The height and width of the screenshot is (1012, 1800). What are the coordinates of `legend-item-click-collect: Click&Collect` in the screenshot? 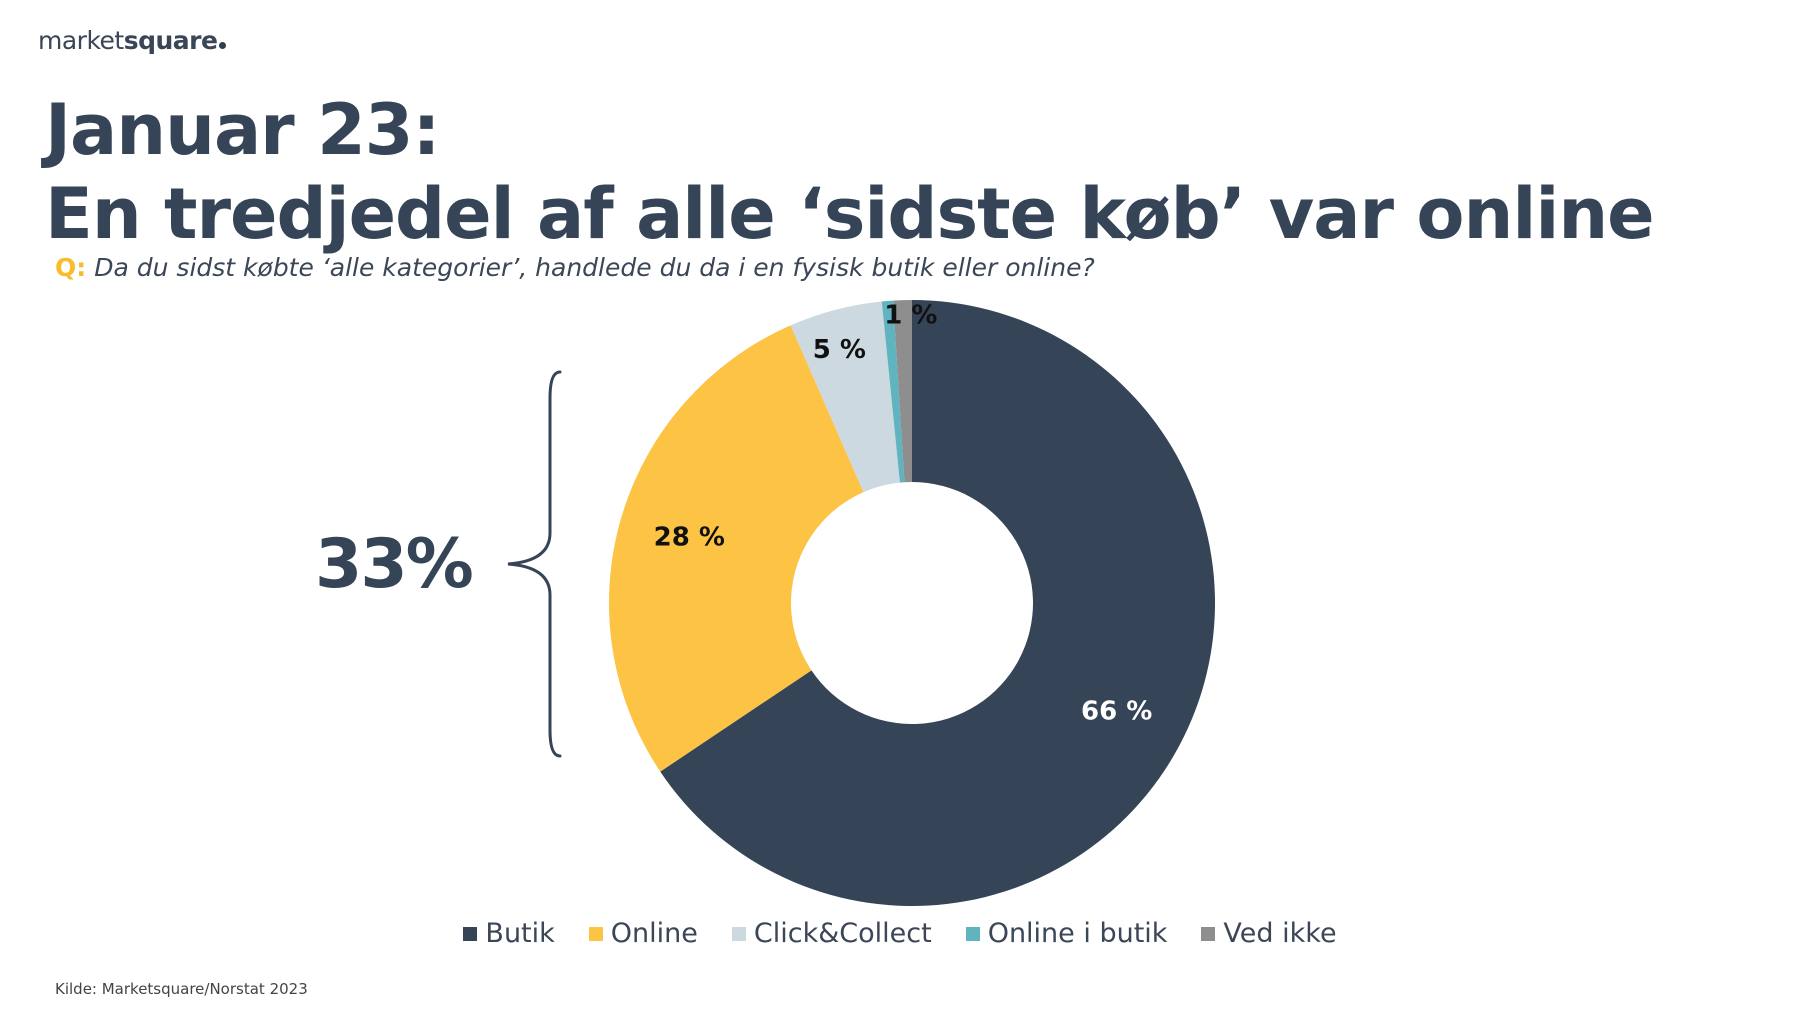 It's located at (831, 933).